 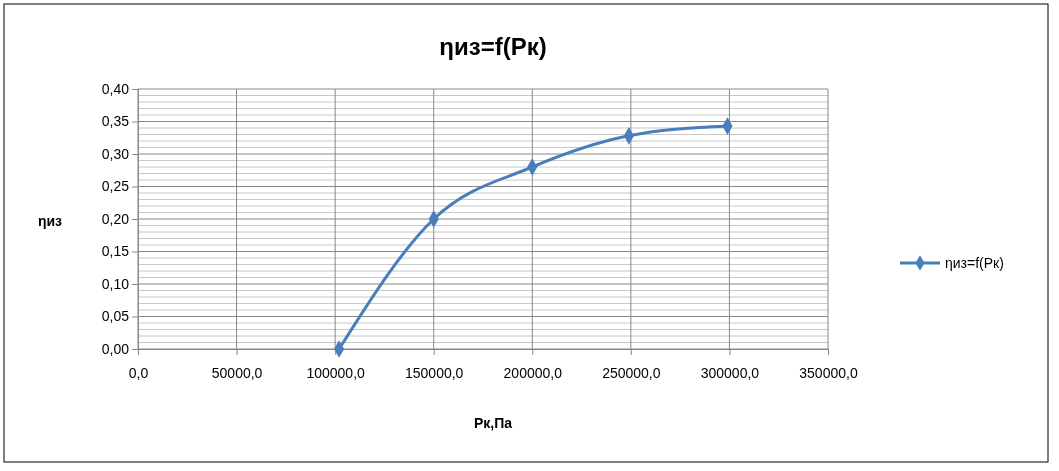 I want to click on y-tick-label: 0,15, so click(x=115, y=251).